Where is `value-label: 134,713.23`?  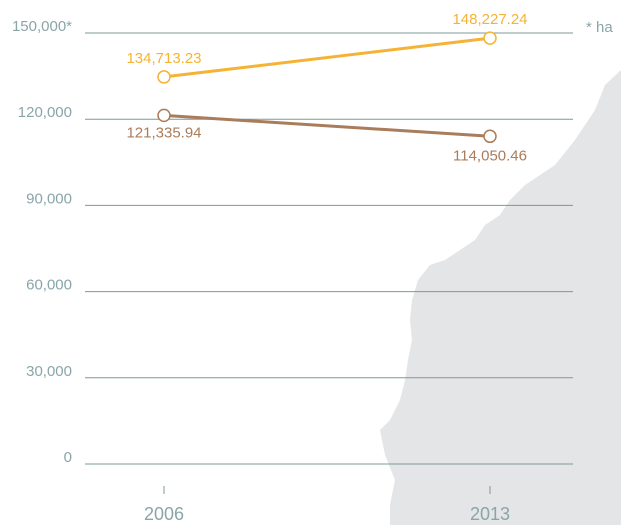
value-label: 134,713.23 is located at coordinates (163, 58).